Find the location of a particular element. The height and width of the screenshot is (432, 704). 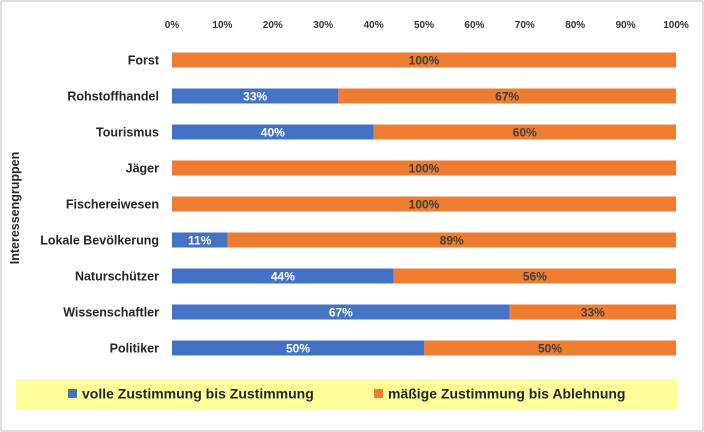

data-label: 56% is located at coordinates (535, 277).